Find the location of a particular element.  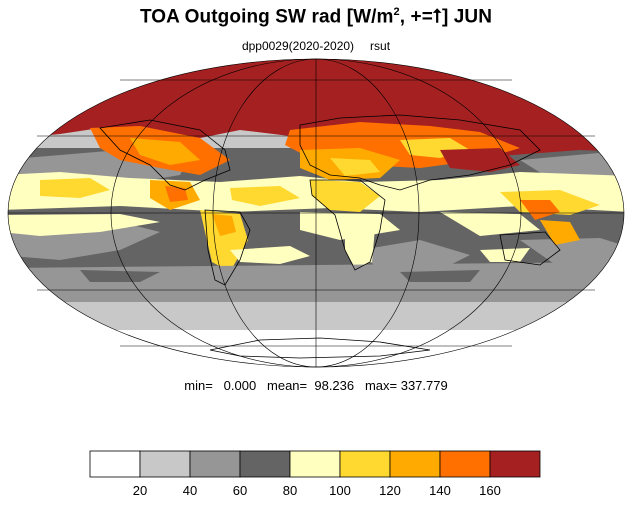

colorbar-tick-label: 100 is located at coordinates (340, 490).